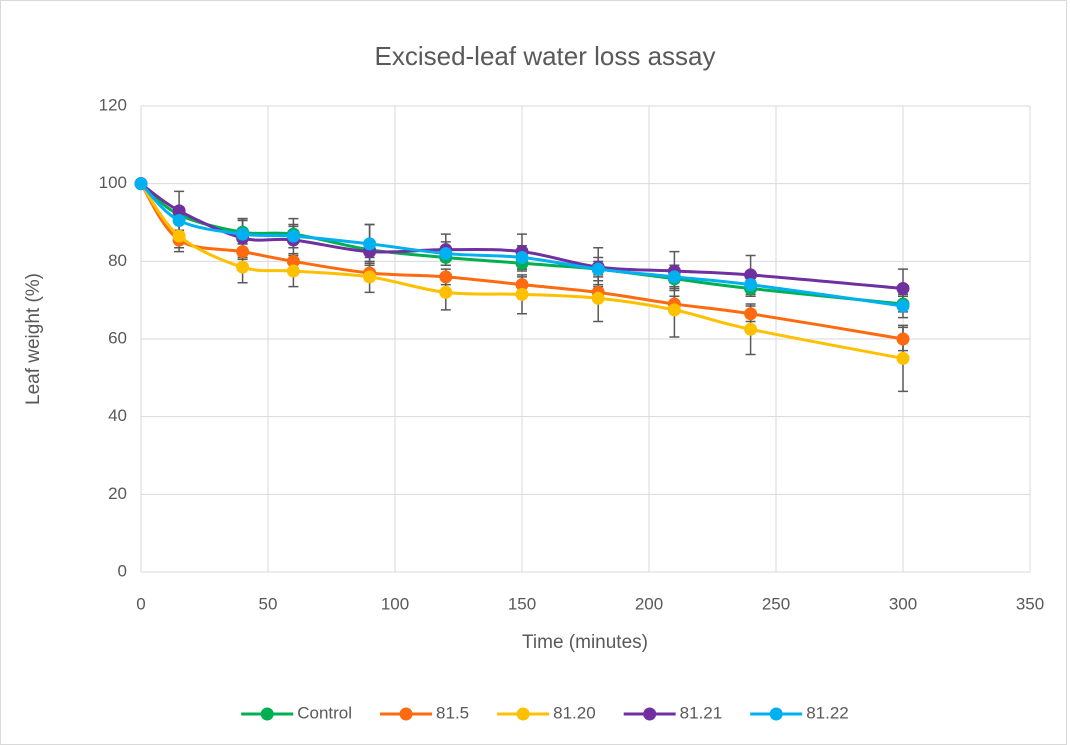 This screenshot has width=1070, height=745. Describe the element at coordinates (117, 260) in the screenshot. I see `y-tick-label: 80` at that location.